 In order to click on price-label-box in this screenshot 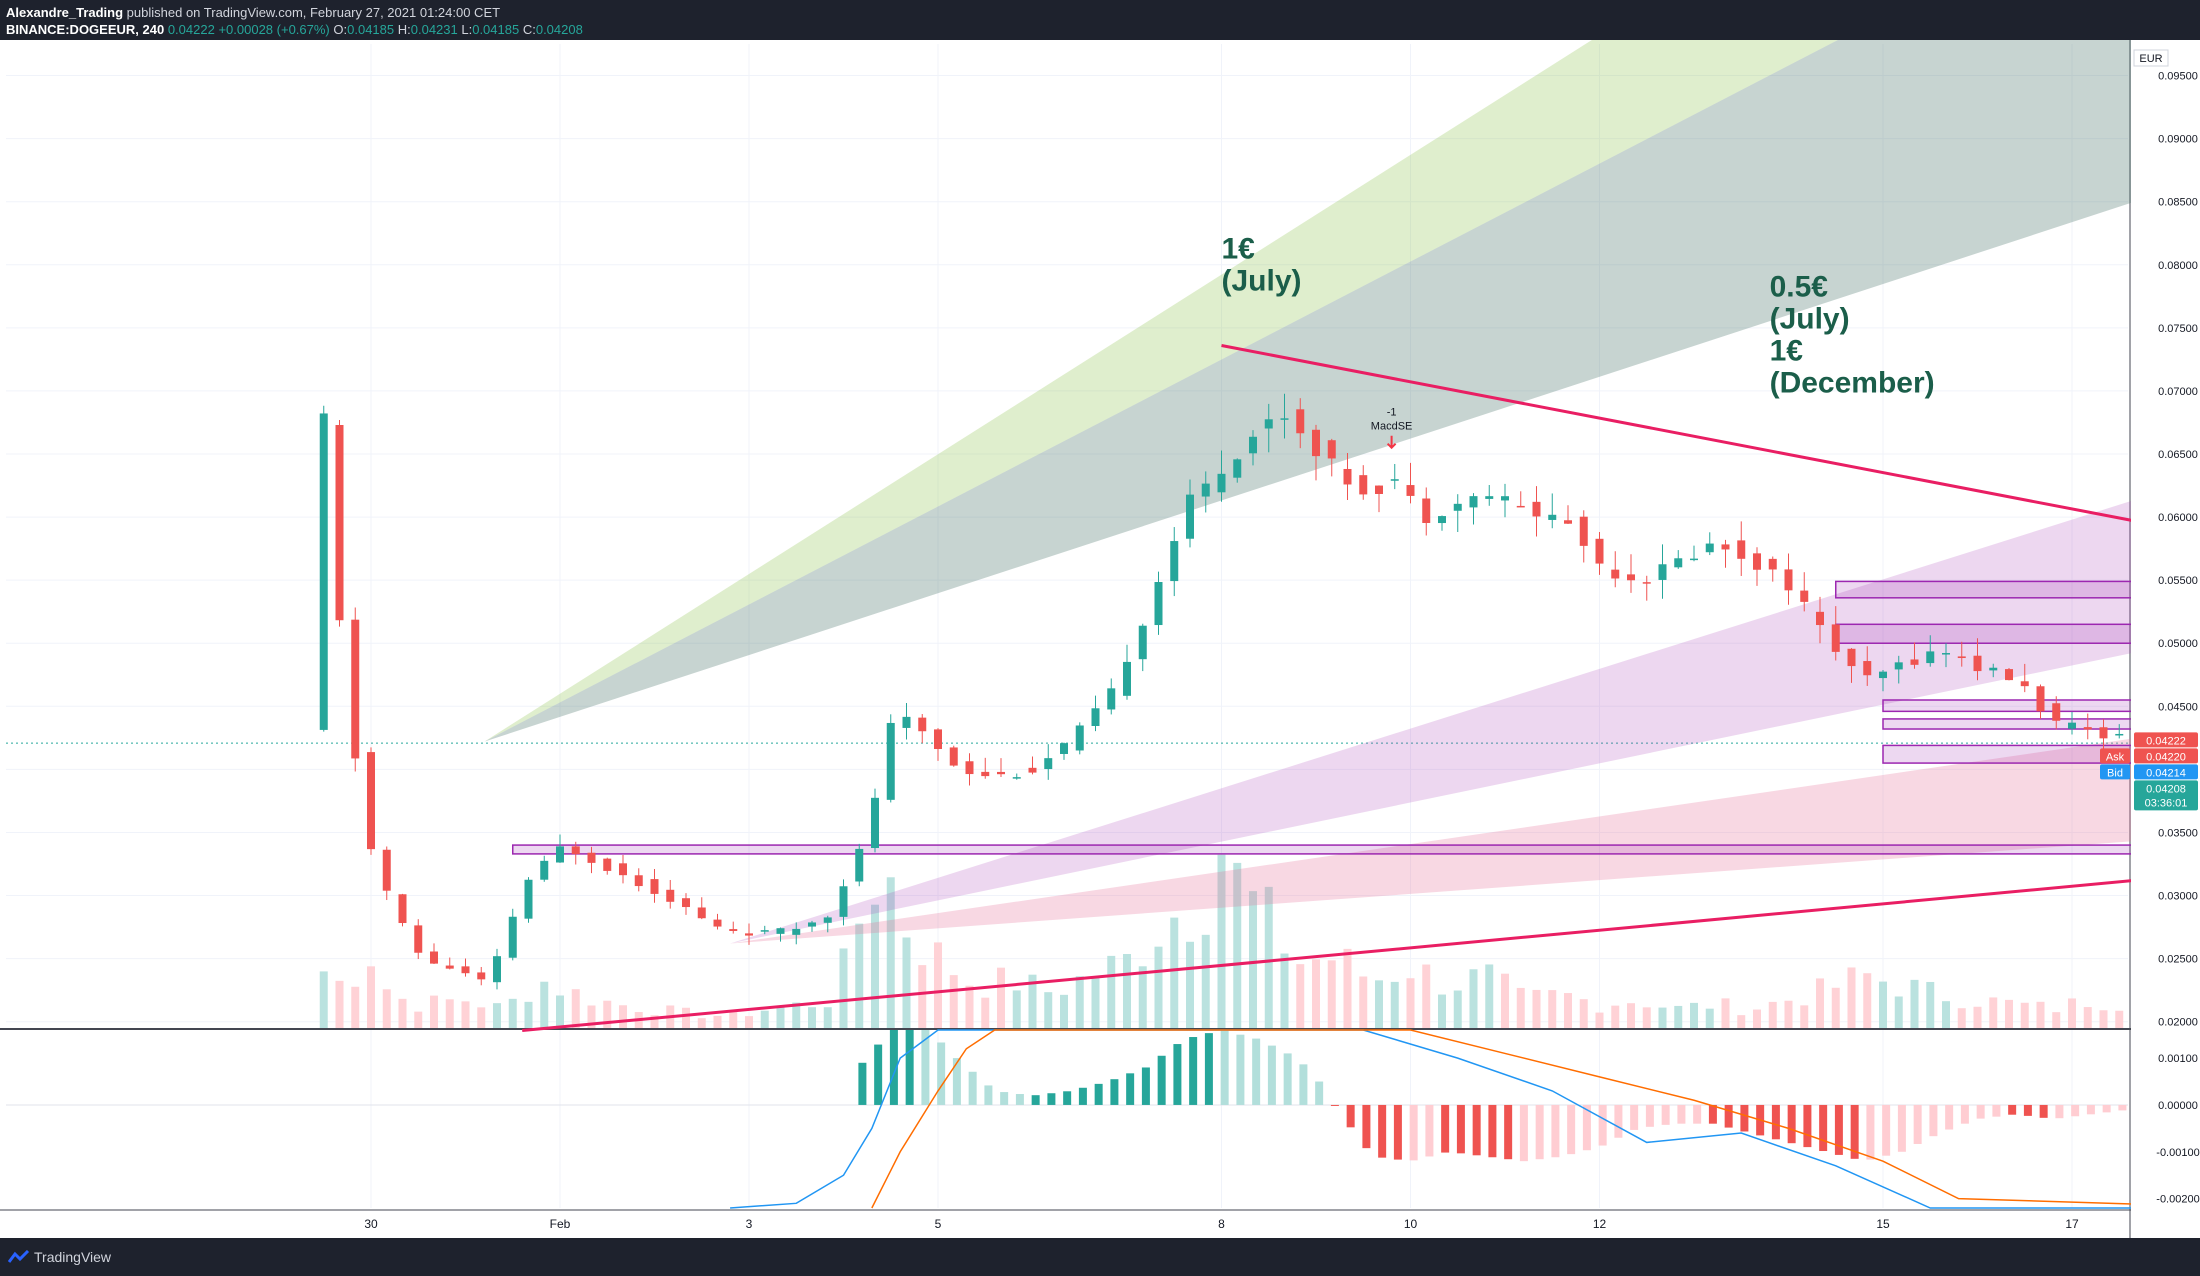, I will do `click(2166, 756)`.